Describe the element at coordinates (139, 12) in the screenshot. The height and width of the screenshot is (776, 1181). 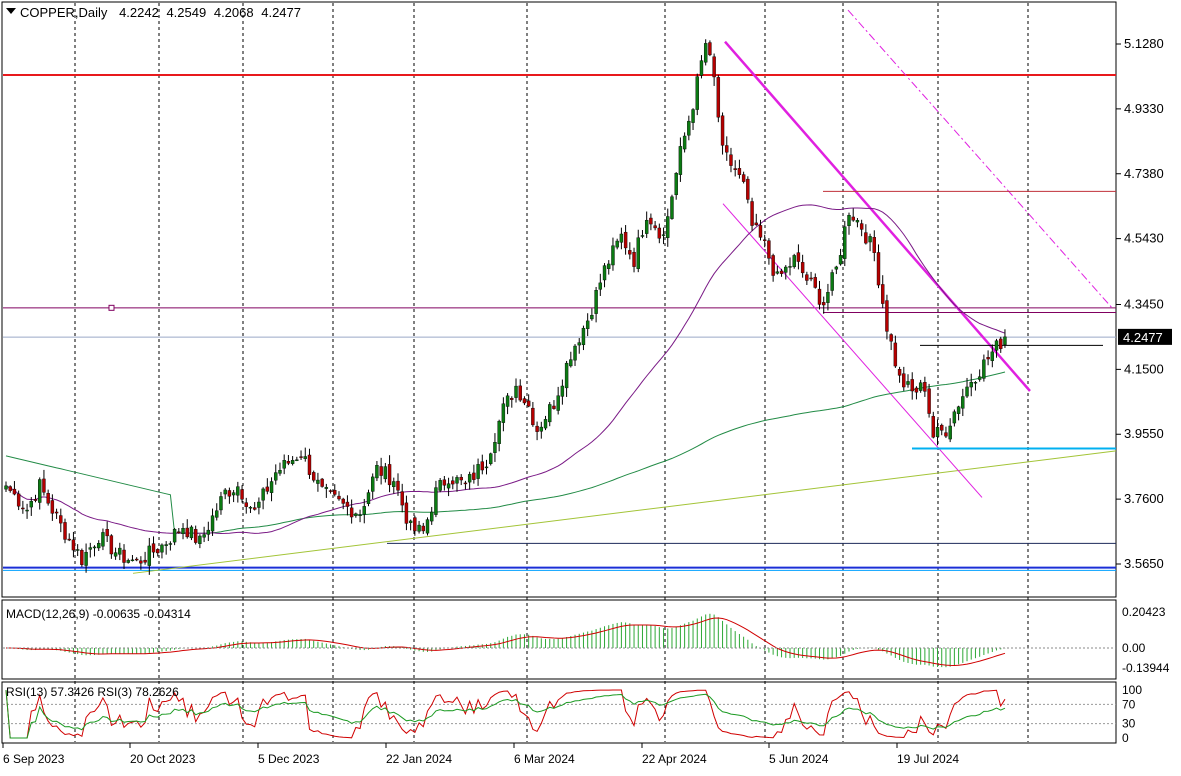
I see `open-value: 4.2242` at that location.